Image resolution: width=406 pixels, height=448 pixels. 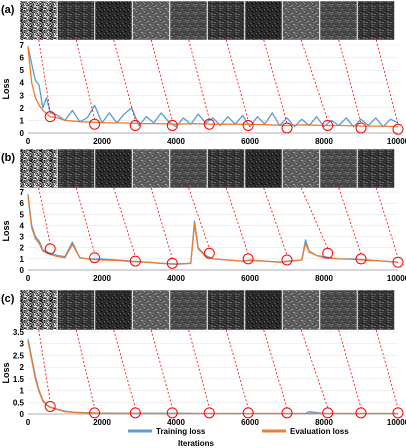 What do you see at coordinates (19, 332) in the screenshot?
I see `y-tick-label: 3.5` at bounding box center [19, 332].